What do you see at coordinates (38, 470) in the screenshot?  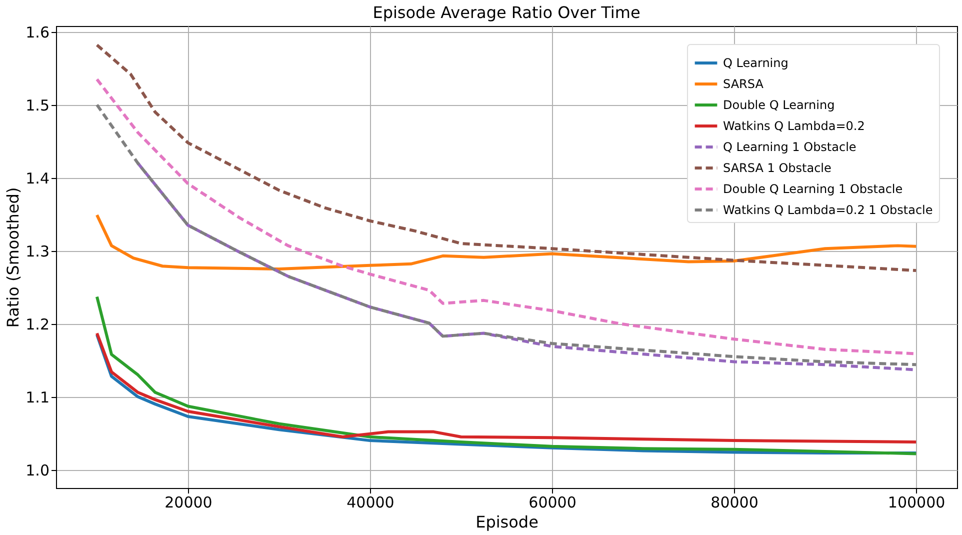 I see `y-tick-label: 1.0` at bounding box center [38, 470].